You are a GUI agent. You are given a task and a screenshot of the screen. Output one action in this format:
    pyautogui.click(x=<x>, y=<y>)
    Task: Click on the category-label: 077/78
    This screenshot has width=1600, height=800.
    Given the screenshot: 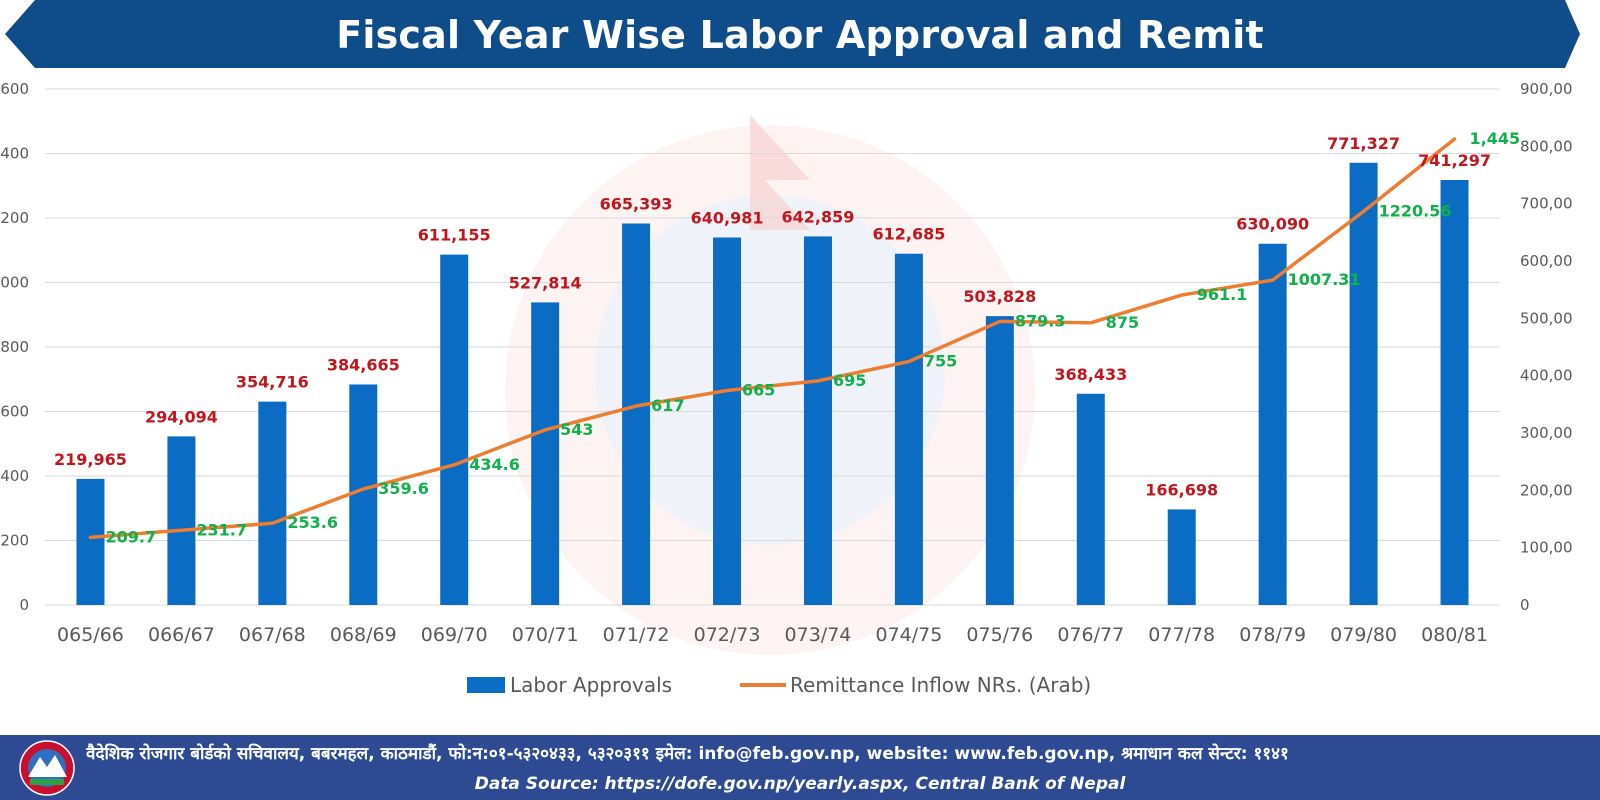 What is the action you would take?
    pyautogui.click(x=1181, y=635)
    